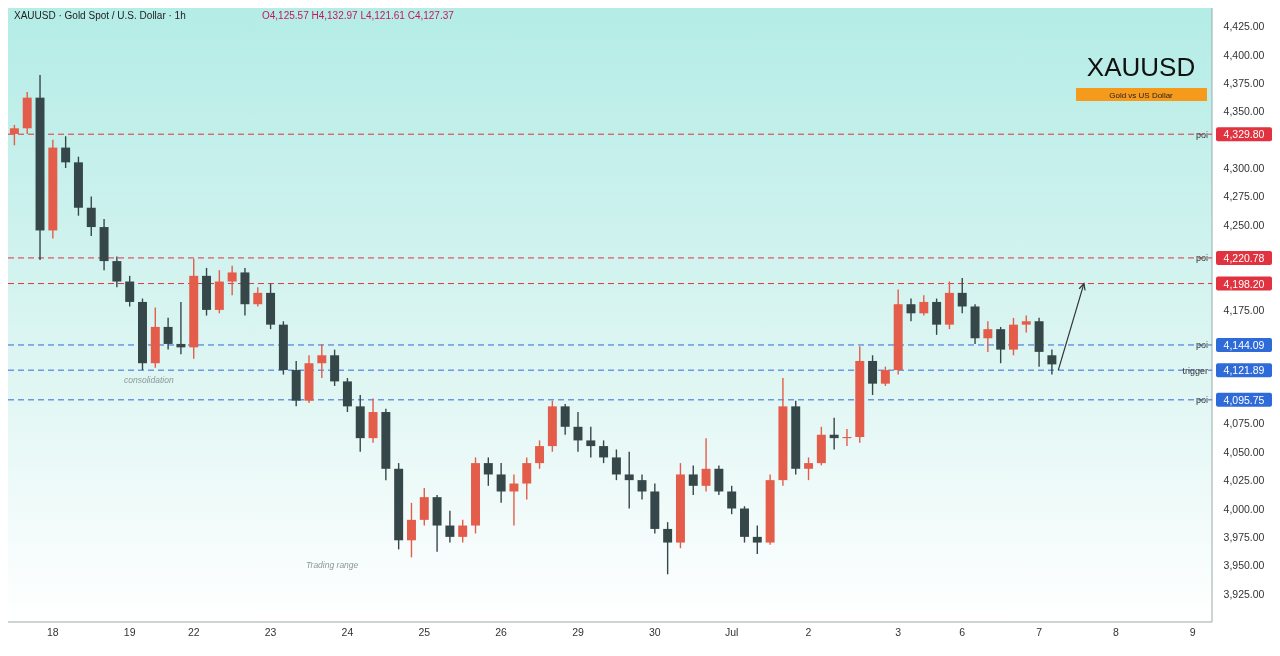 Image resolution: width=1280 pixels, height=656 pixels. Describe the element at coordinates (1244, 283) in the screenshot. I see `text: 4,198.20` at that location.